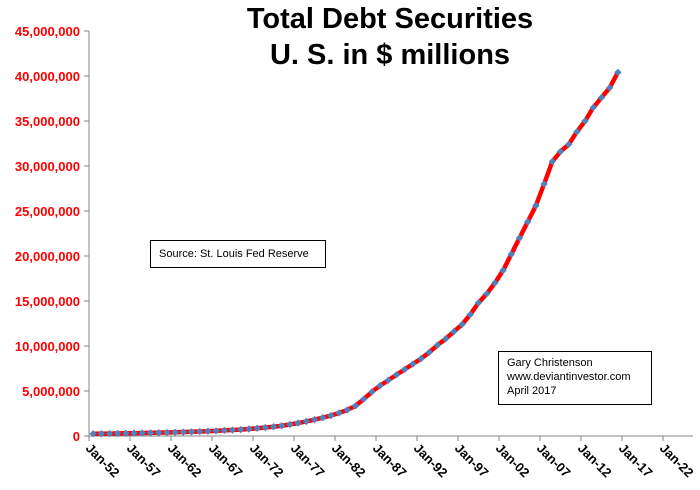 Image resolution: width=700 pixels, height=490 pixels. Describe the element at coordinates (144, 461) in the screenshot. I see `x-tick-label: Jan-57` at that location.